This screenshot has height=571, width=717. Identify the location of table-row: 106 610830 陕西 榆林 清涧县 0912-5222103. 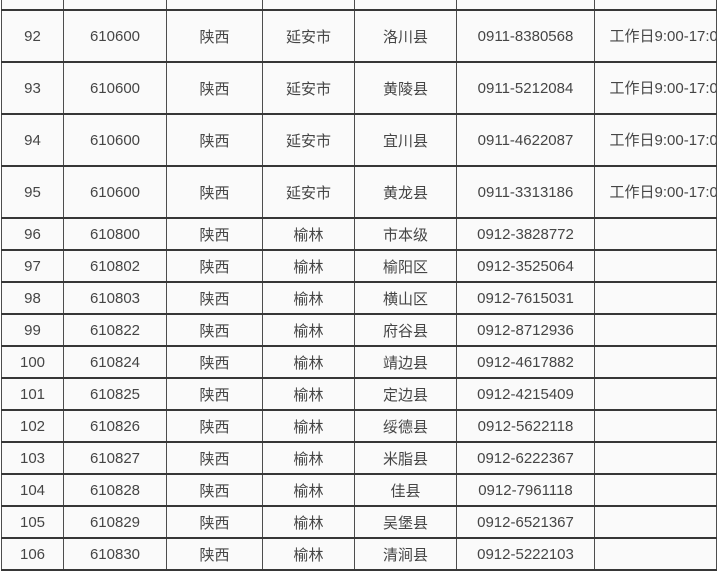
(359, 554).